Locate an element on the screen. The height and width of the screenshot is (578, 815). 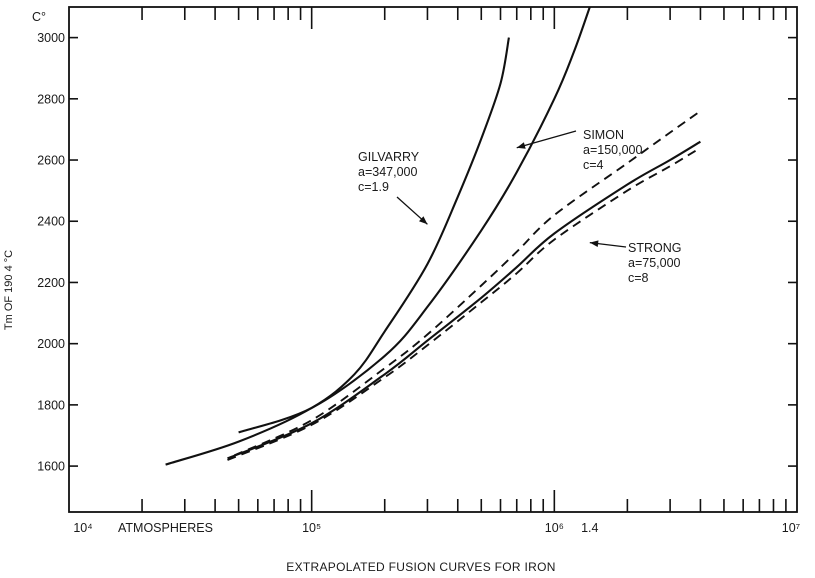
y-tick-label: 3000 is located at coordinates (51, 38).